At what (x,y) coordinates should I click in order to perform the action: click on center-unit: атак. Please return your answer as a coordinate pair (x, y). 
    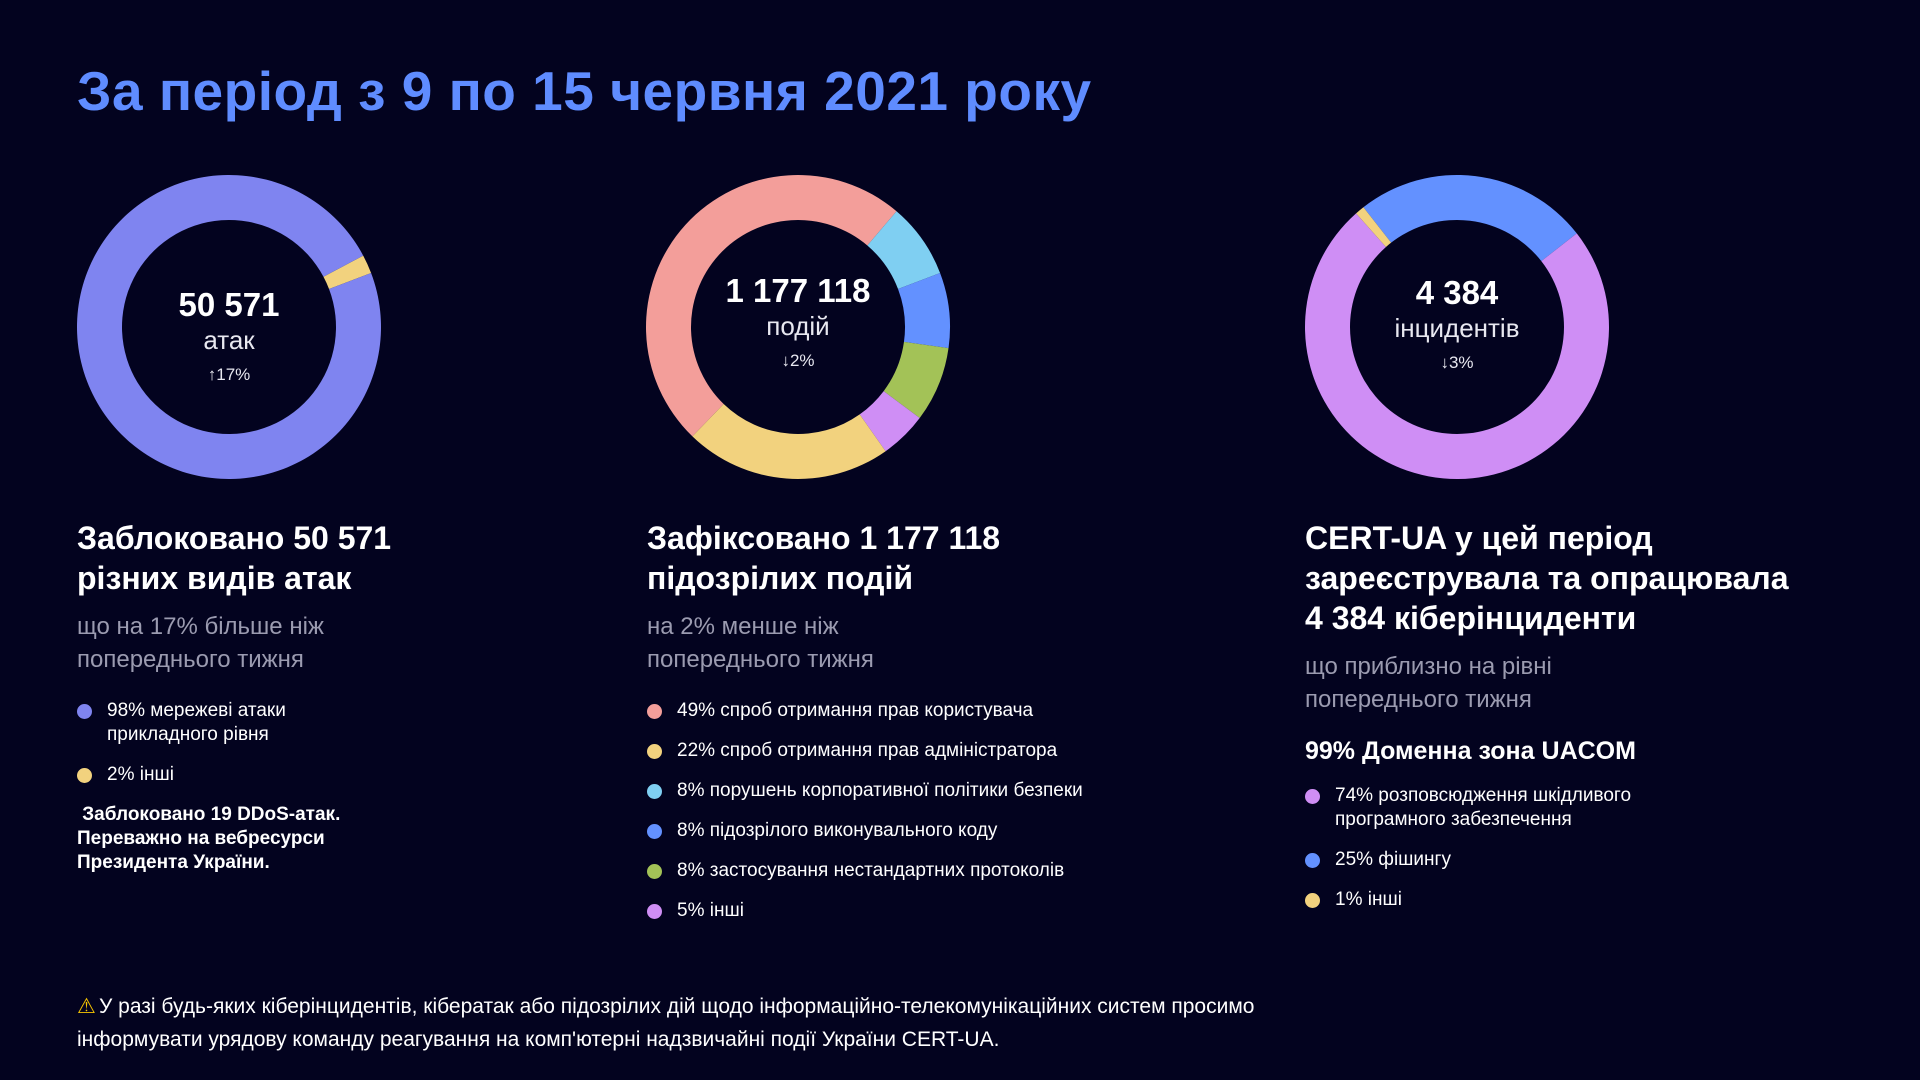
    Looking at the image, I should click on (229, 340).